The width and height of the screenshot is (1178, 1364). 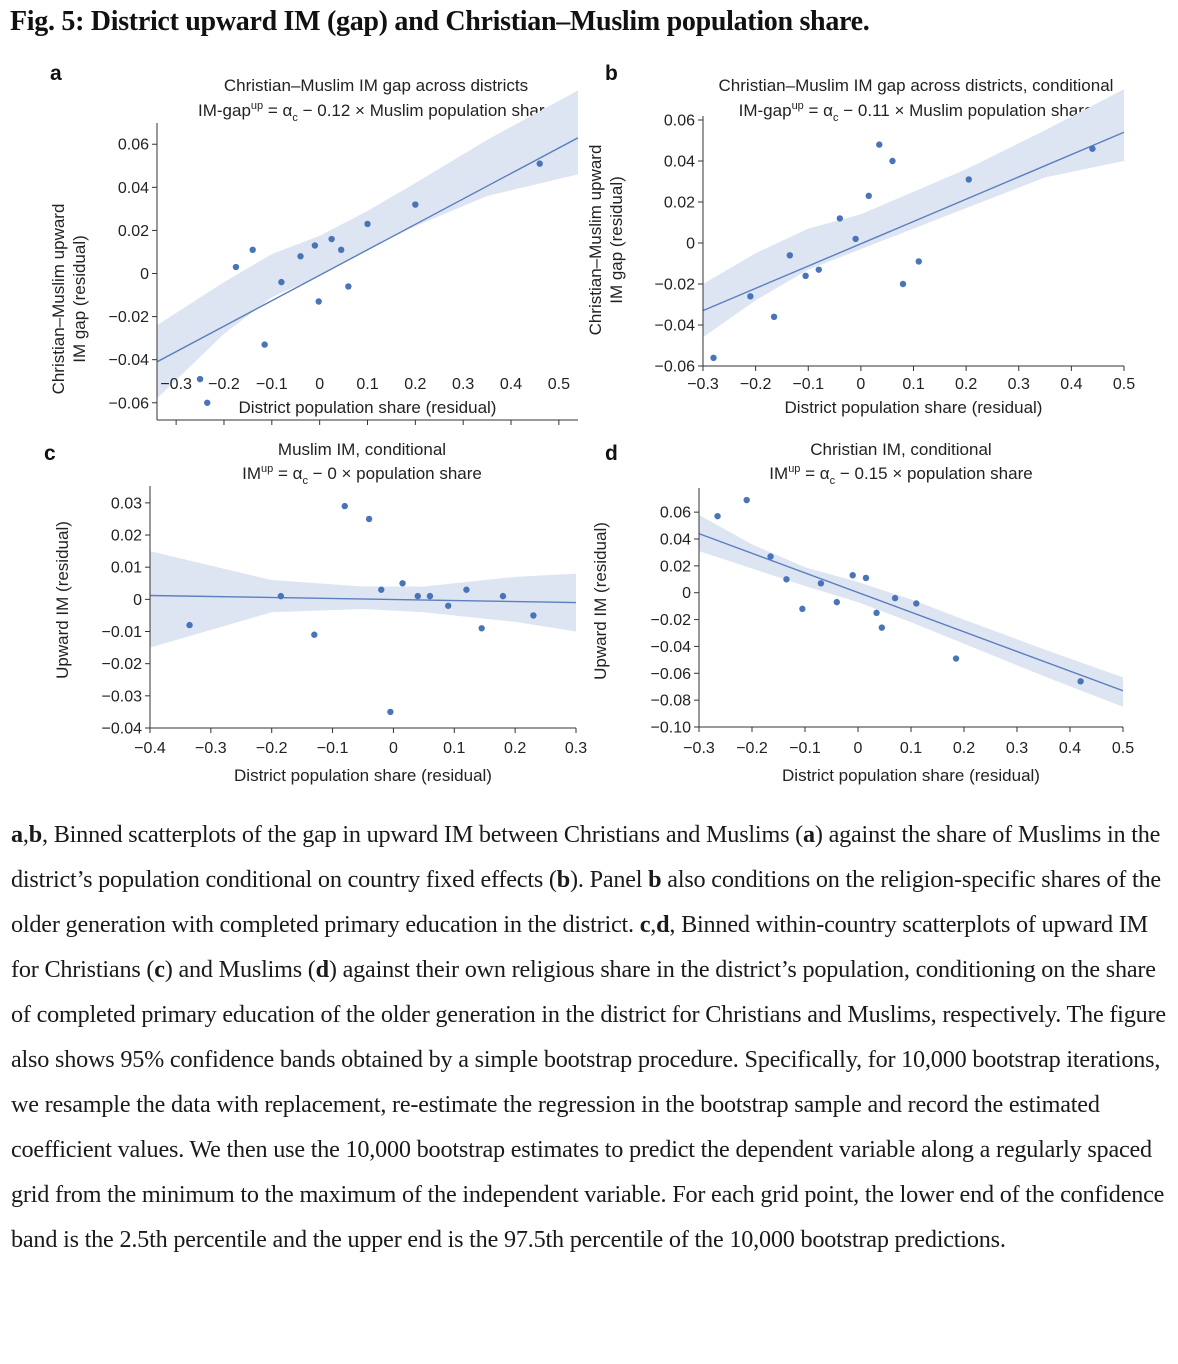 I want to click on chart-title: Christian IM, conditional, so click(x=900, y=449).